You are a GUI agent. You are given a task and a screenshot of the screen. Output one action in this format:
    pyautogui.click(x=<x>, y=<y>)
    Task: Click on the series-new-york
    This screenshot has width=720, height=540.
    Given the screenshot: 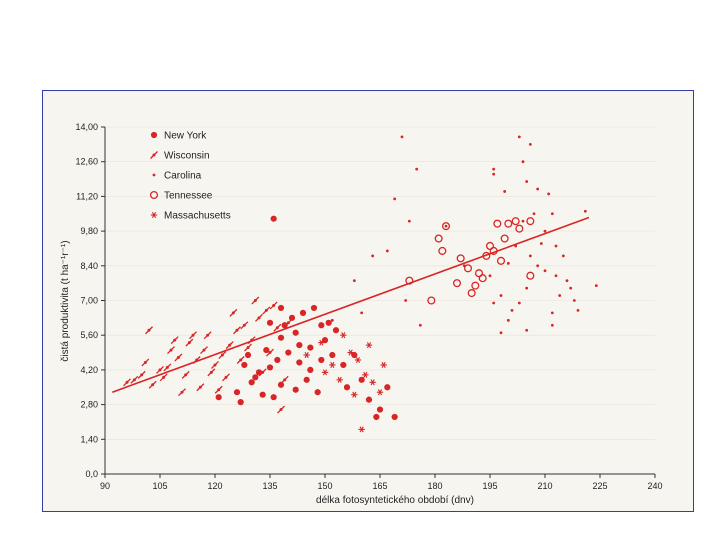 What is the action you would take?
    pyautogui.click(x=306, y=318)
    